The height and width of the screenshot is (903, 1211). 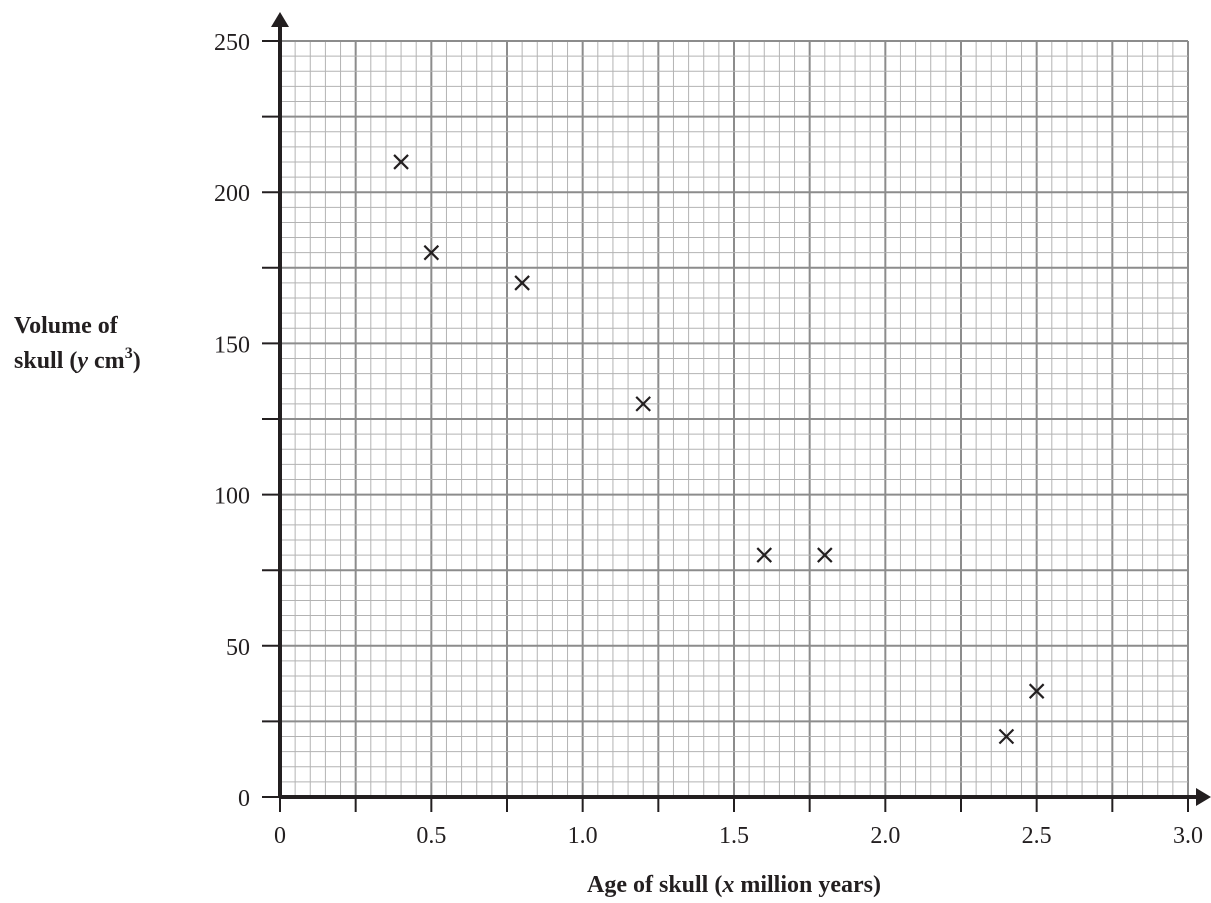 What do you see at coordinates (734, 836) in the screenshot?
I see `x-tick-label: 1.5` at bounding box center [734, 836].